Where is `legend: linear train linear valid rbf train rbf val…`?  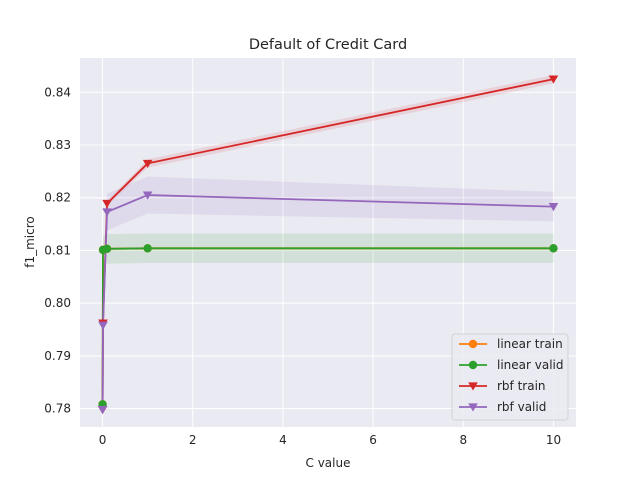 legend: linear train linear valid rbf train rbf val… is located at coordinates (510, 377).